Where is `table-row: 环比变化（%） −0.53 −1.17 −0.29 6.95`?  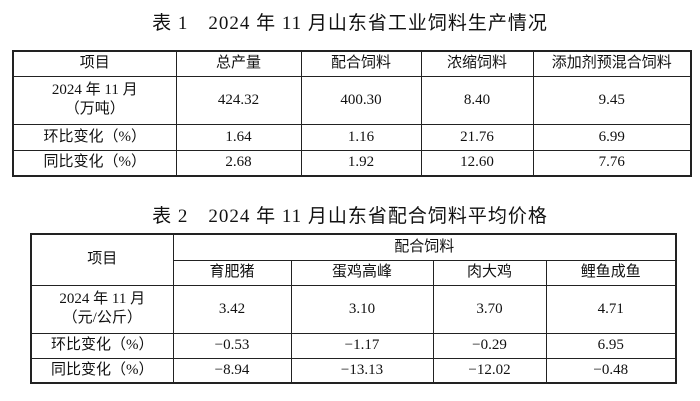
table-row: 环比变化（%） −0.53 −1.17 −0.29 6.95 is located at coordinates (353, 345).